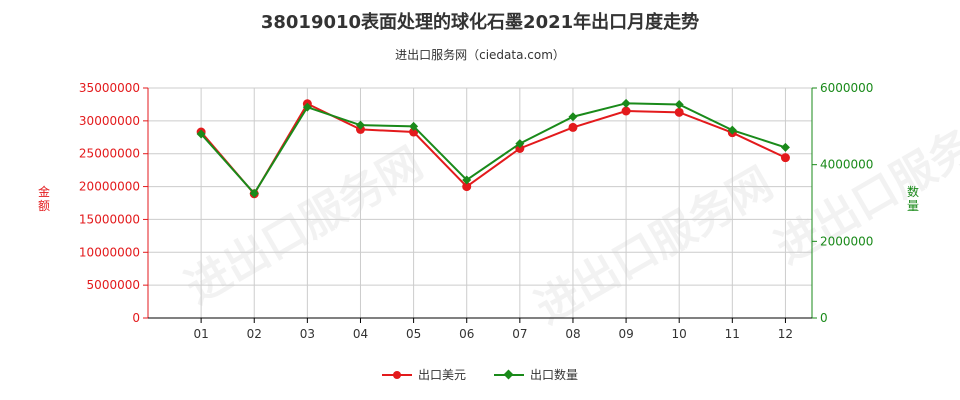 Image resolution: width=960 pixels, height=400 pixels. I want to click on x-tick-label: 11, so click(732, 334).